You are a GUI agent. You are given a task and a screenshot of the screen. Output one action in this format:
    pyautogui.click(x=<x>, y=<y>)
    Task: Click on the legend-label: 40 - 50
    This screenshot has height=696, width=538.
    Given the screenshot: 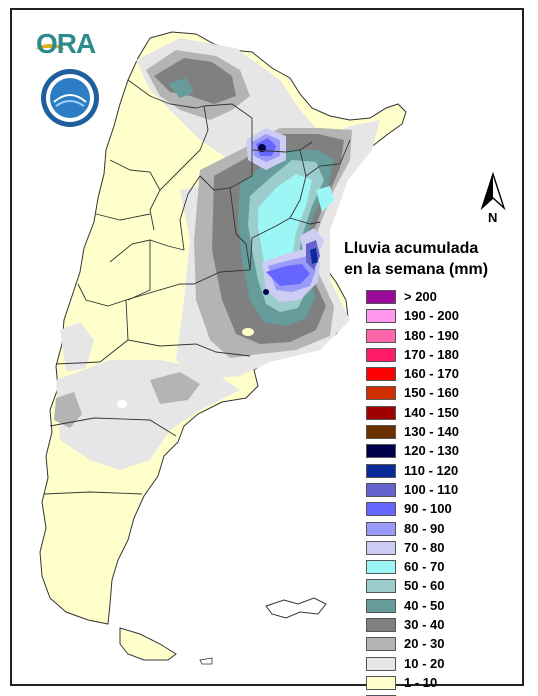 What is the action you would take?
    pyautogui.click(x=424, y=605)
    